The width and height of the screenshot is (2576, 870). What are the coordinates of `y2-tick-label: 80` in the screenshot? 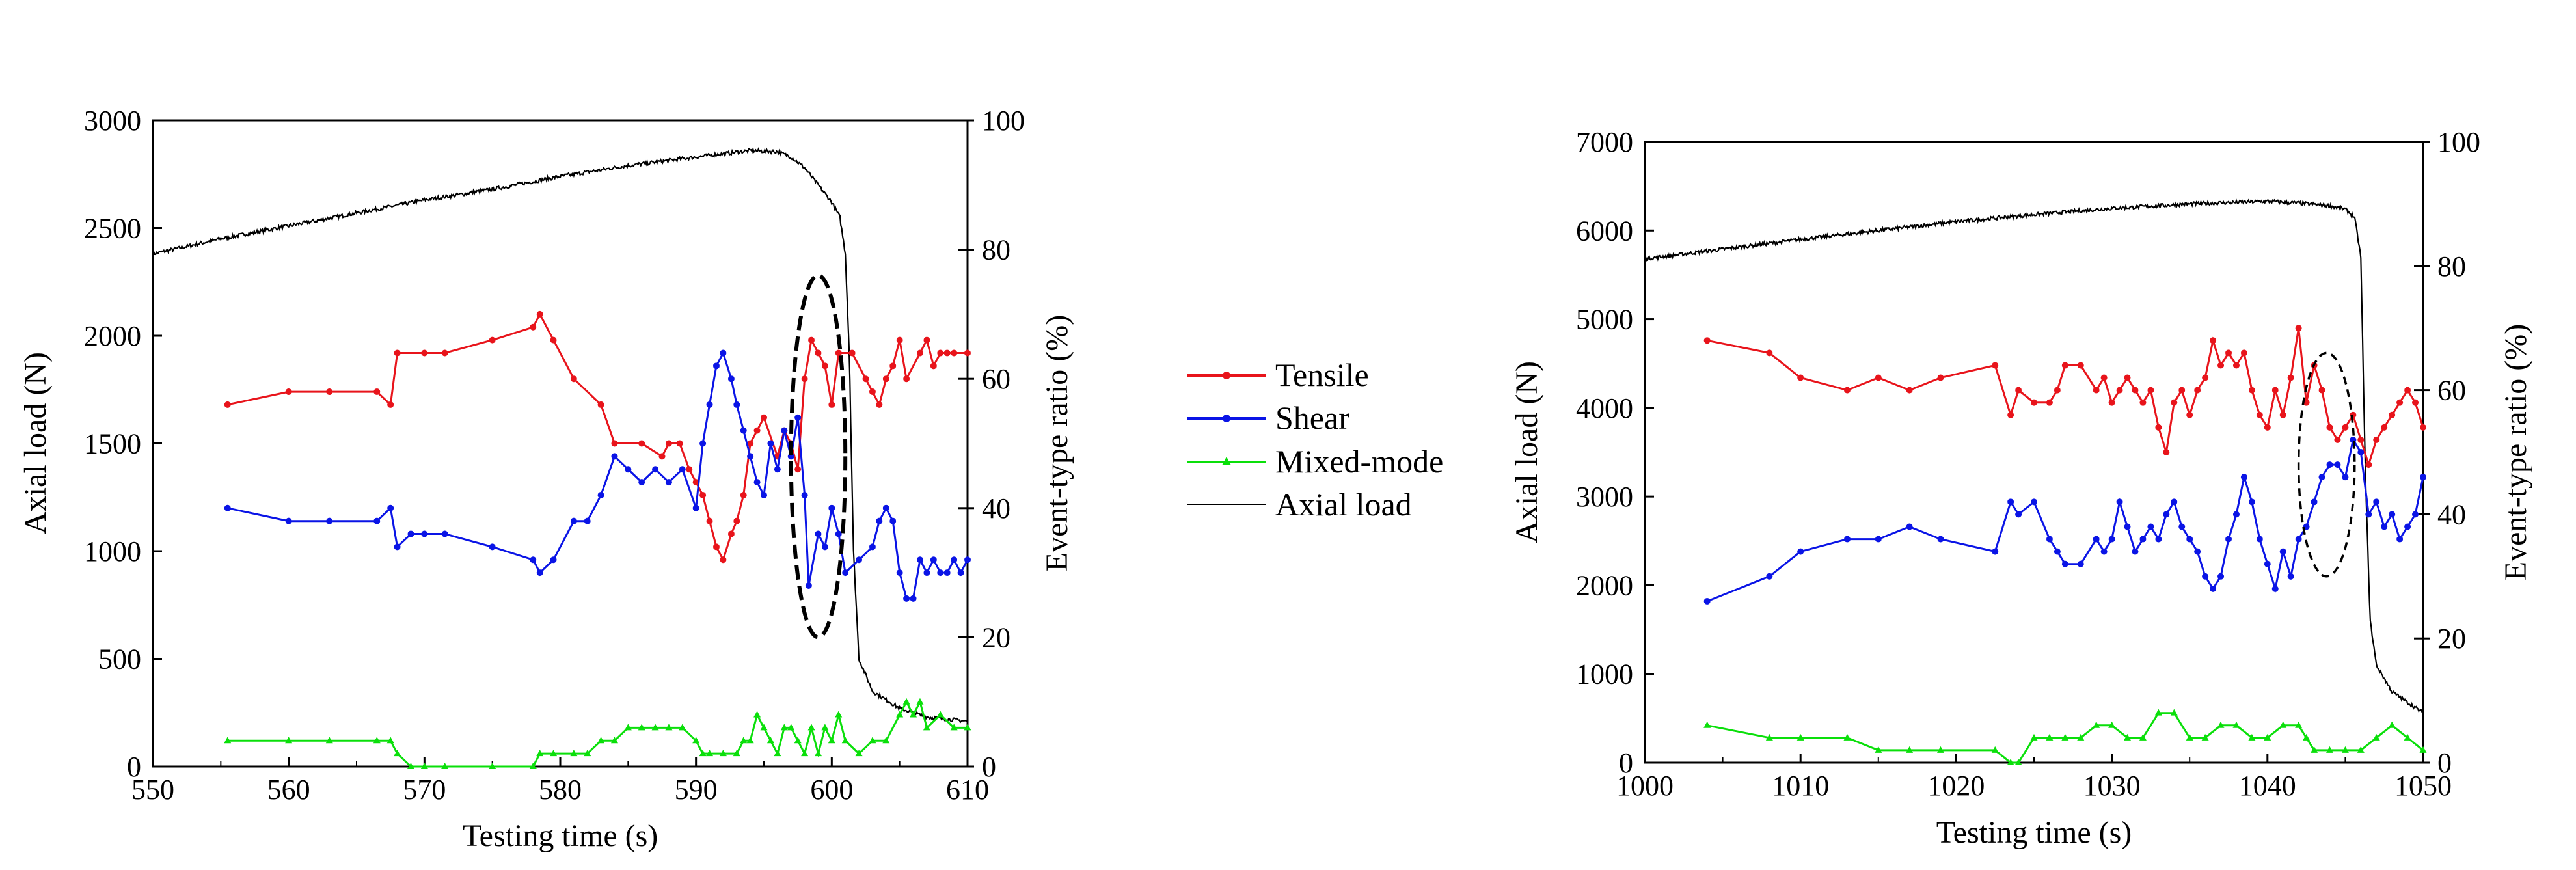 It's located at (2451, 266).